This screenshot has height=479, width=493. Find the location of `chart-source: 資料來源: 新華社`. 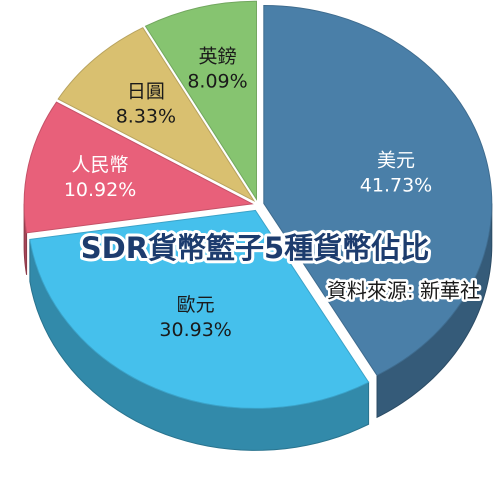

chart-source: 資料來源: 新華社 is located at coordinates (403, 291).